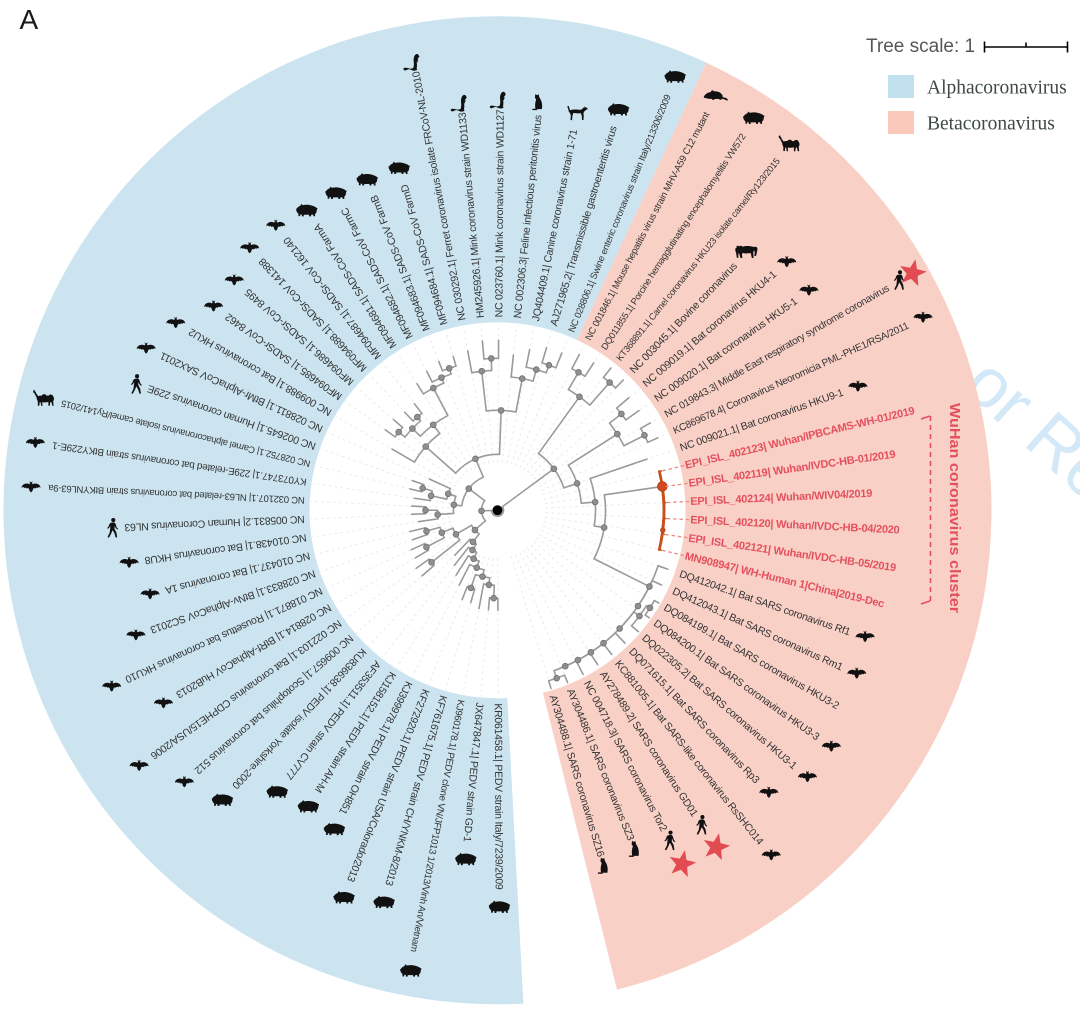 Image resolution: width=1080 pixels, height=1018 pixels. What do you see at coordinates (991, 124) in the screenshot?
I see `svg-text: Betacoronavirus` at bounding box center [991, 124].